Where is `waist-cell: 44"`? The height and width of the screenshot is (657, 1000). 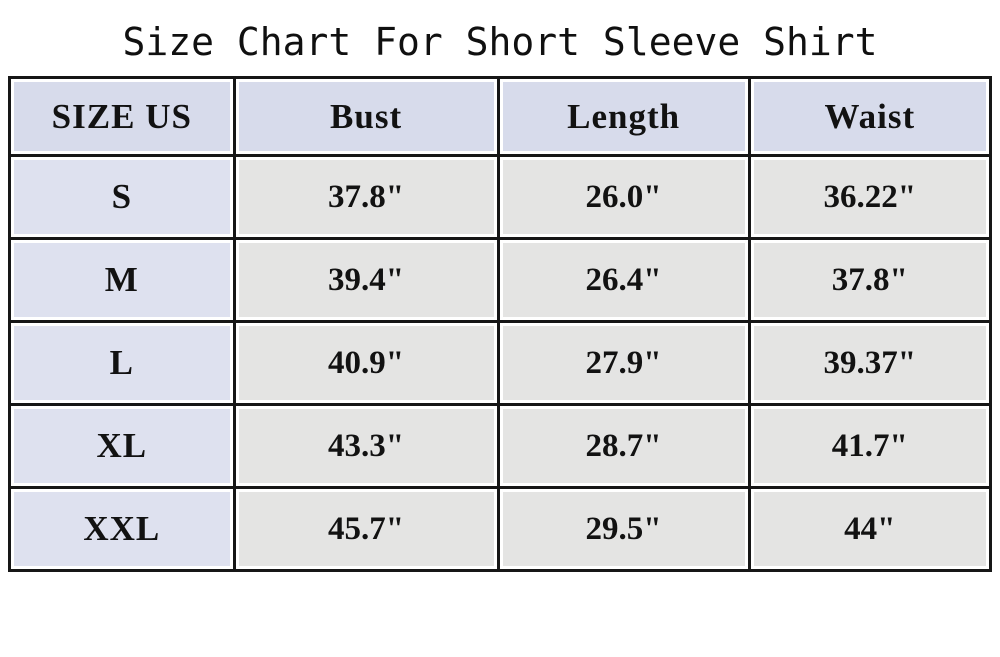 waist-cell: 44" is located at coordinates (870, 529).